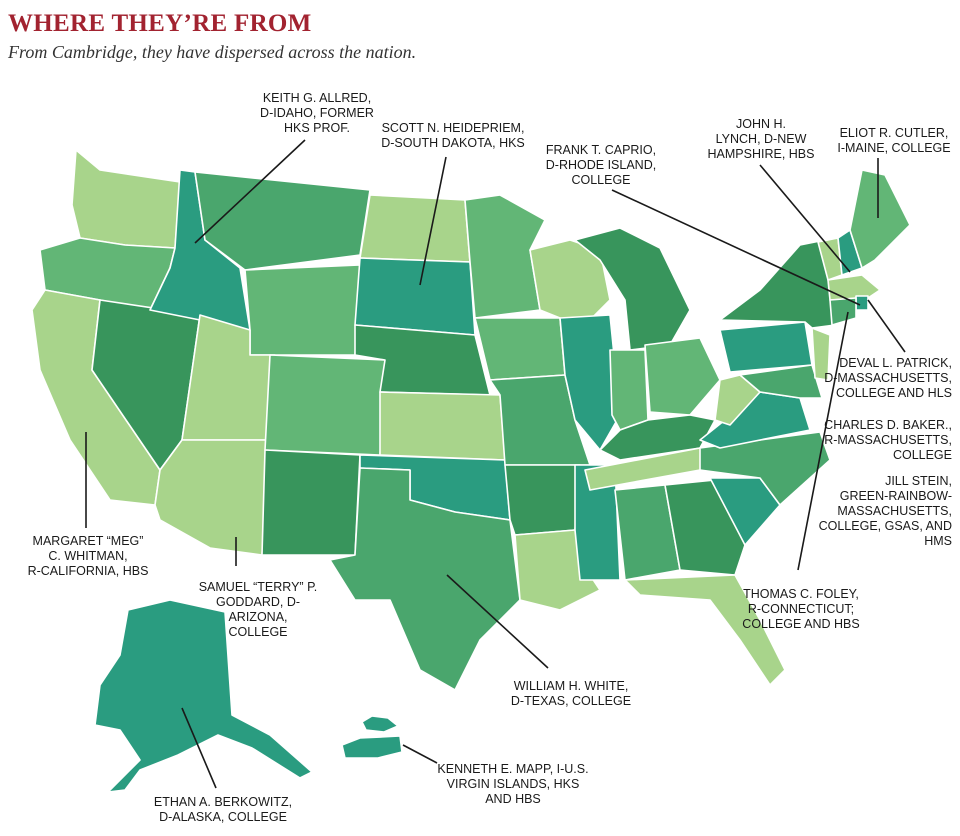 This screenshot has height=836, width=960. Describe the element at coordinates (657, 437) in the screenshot. I see `state-kentucky` at that location.